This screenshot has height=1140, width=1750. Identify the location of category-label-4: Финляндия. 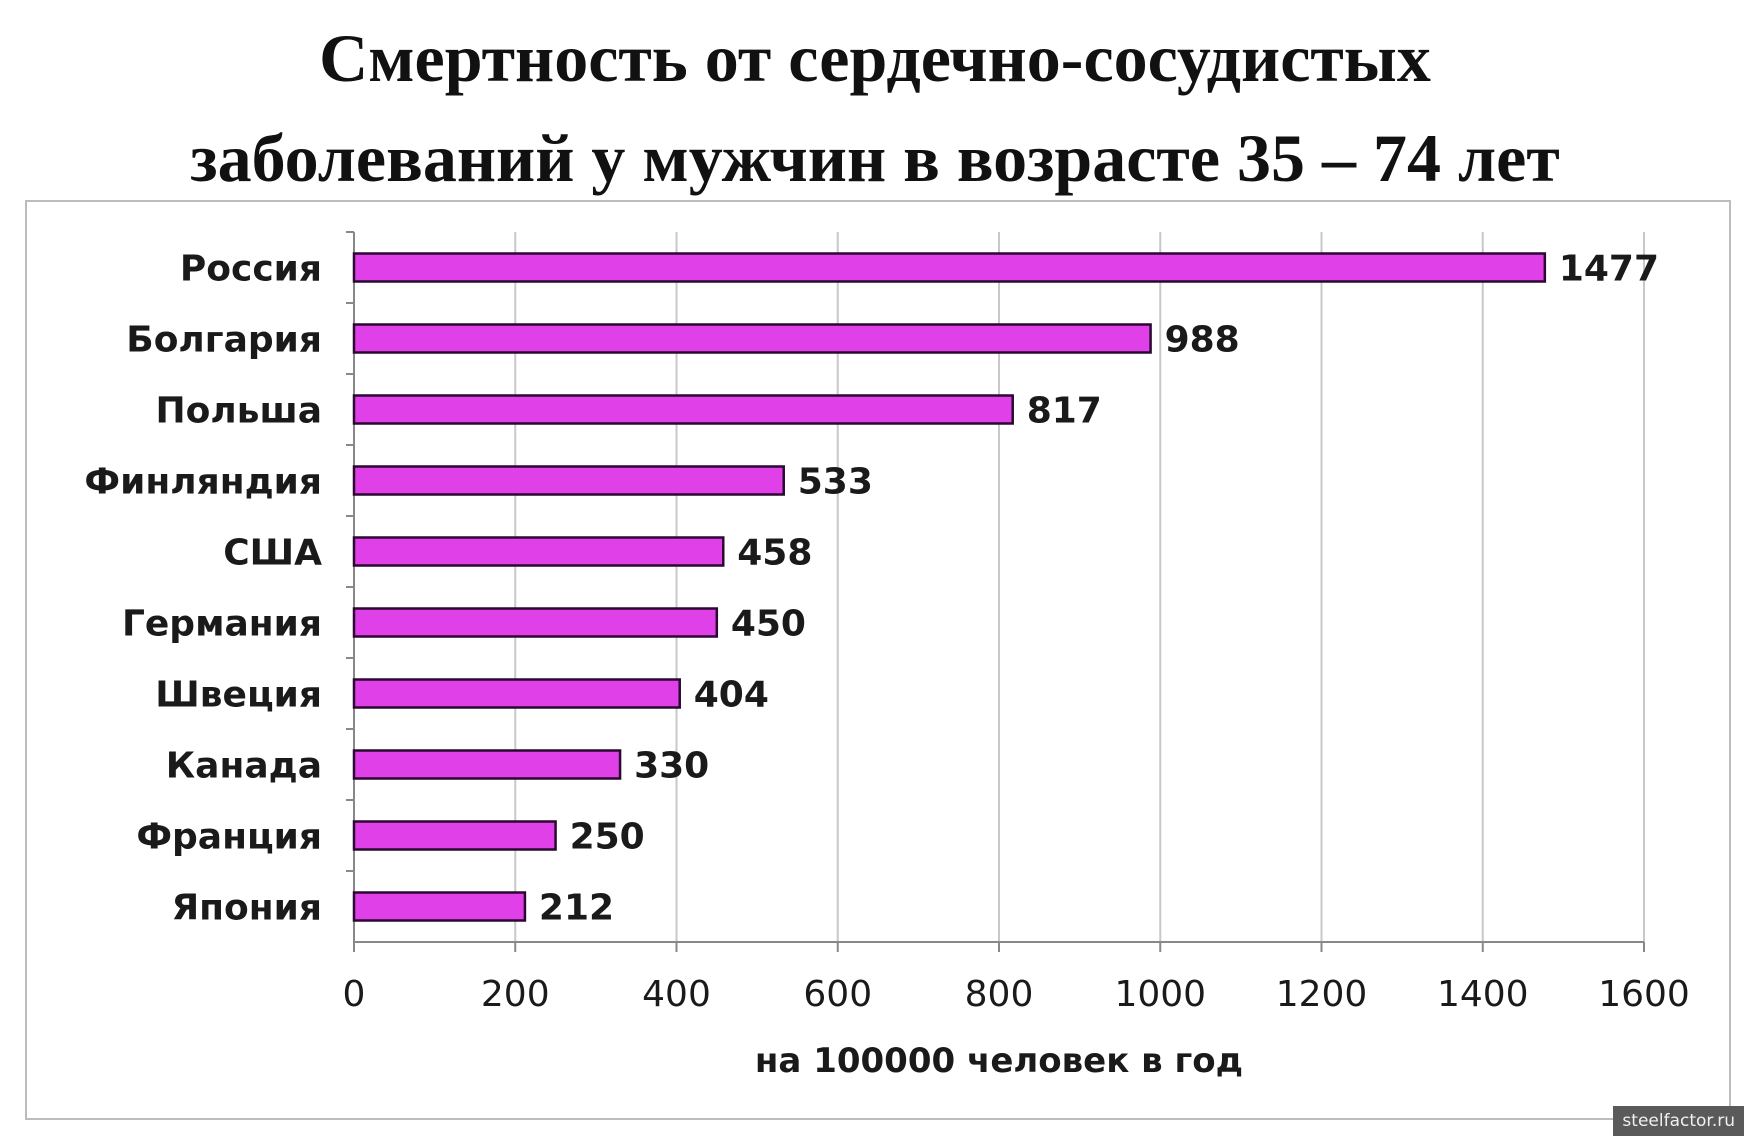
(203, 482).